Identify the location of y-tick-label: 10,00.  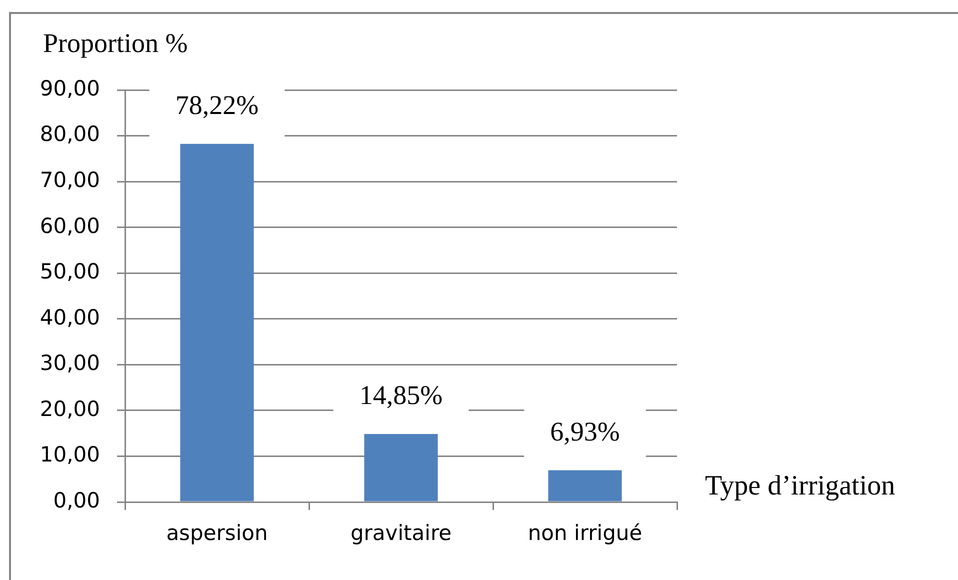
(70, 454).